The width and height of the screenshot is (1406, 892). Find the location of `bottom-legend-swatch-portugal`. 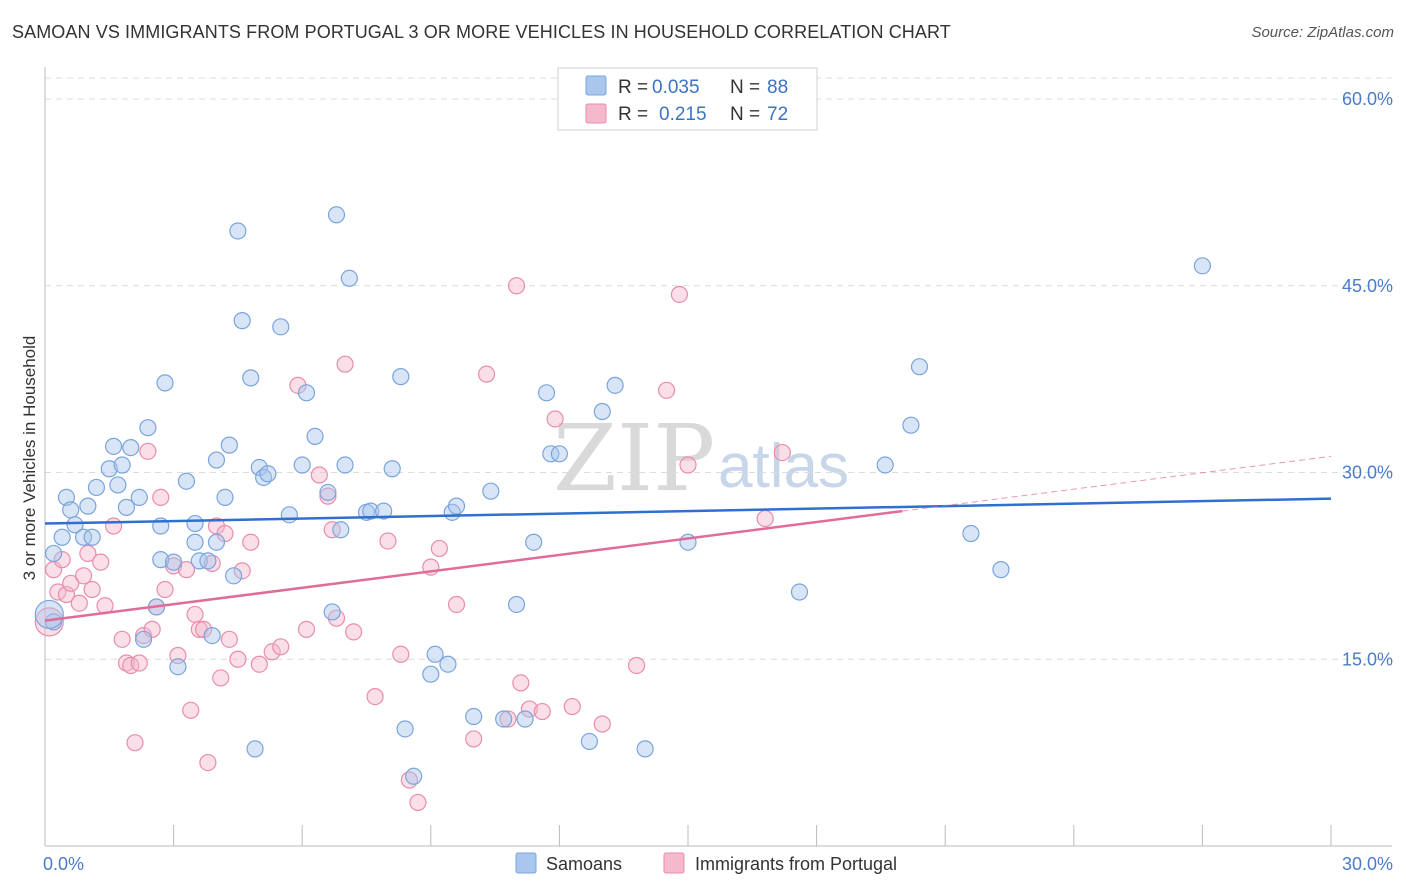

bottom-legend-swatch-portugal is located at coordinates (674, 863).